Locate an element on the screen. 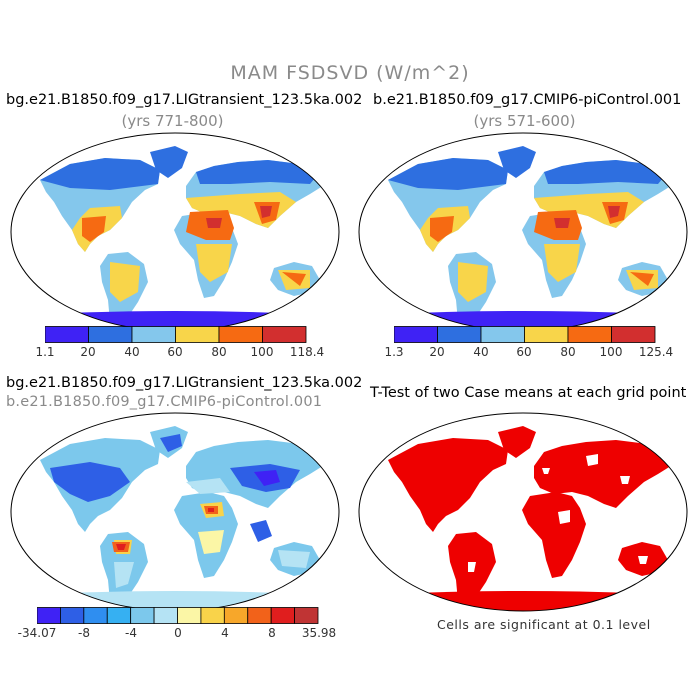  colorbar-picontrol is located at coordinates (525, 334).